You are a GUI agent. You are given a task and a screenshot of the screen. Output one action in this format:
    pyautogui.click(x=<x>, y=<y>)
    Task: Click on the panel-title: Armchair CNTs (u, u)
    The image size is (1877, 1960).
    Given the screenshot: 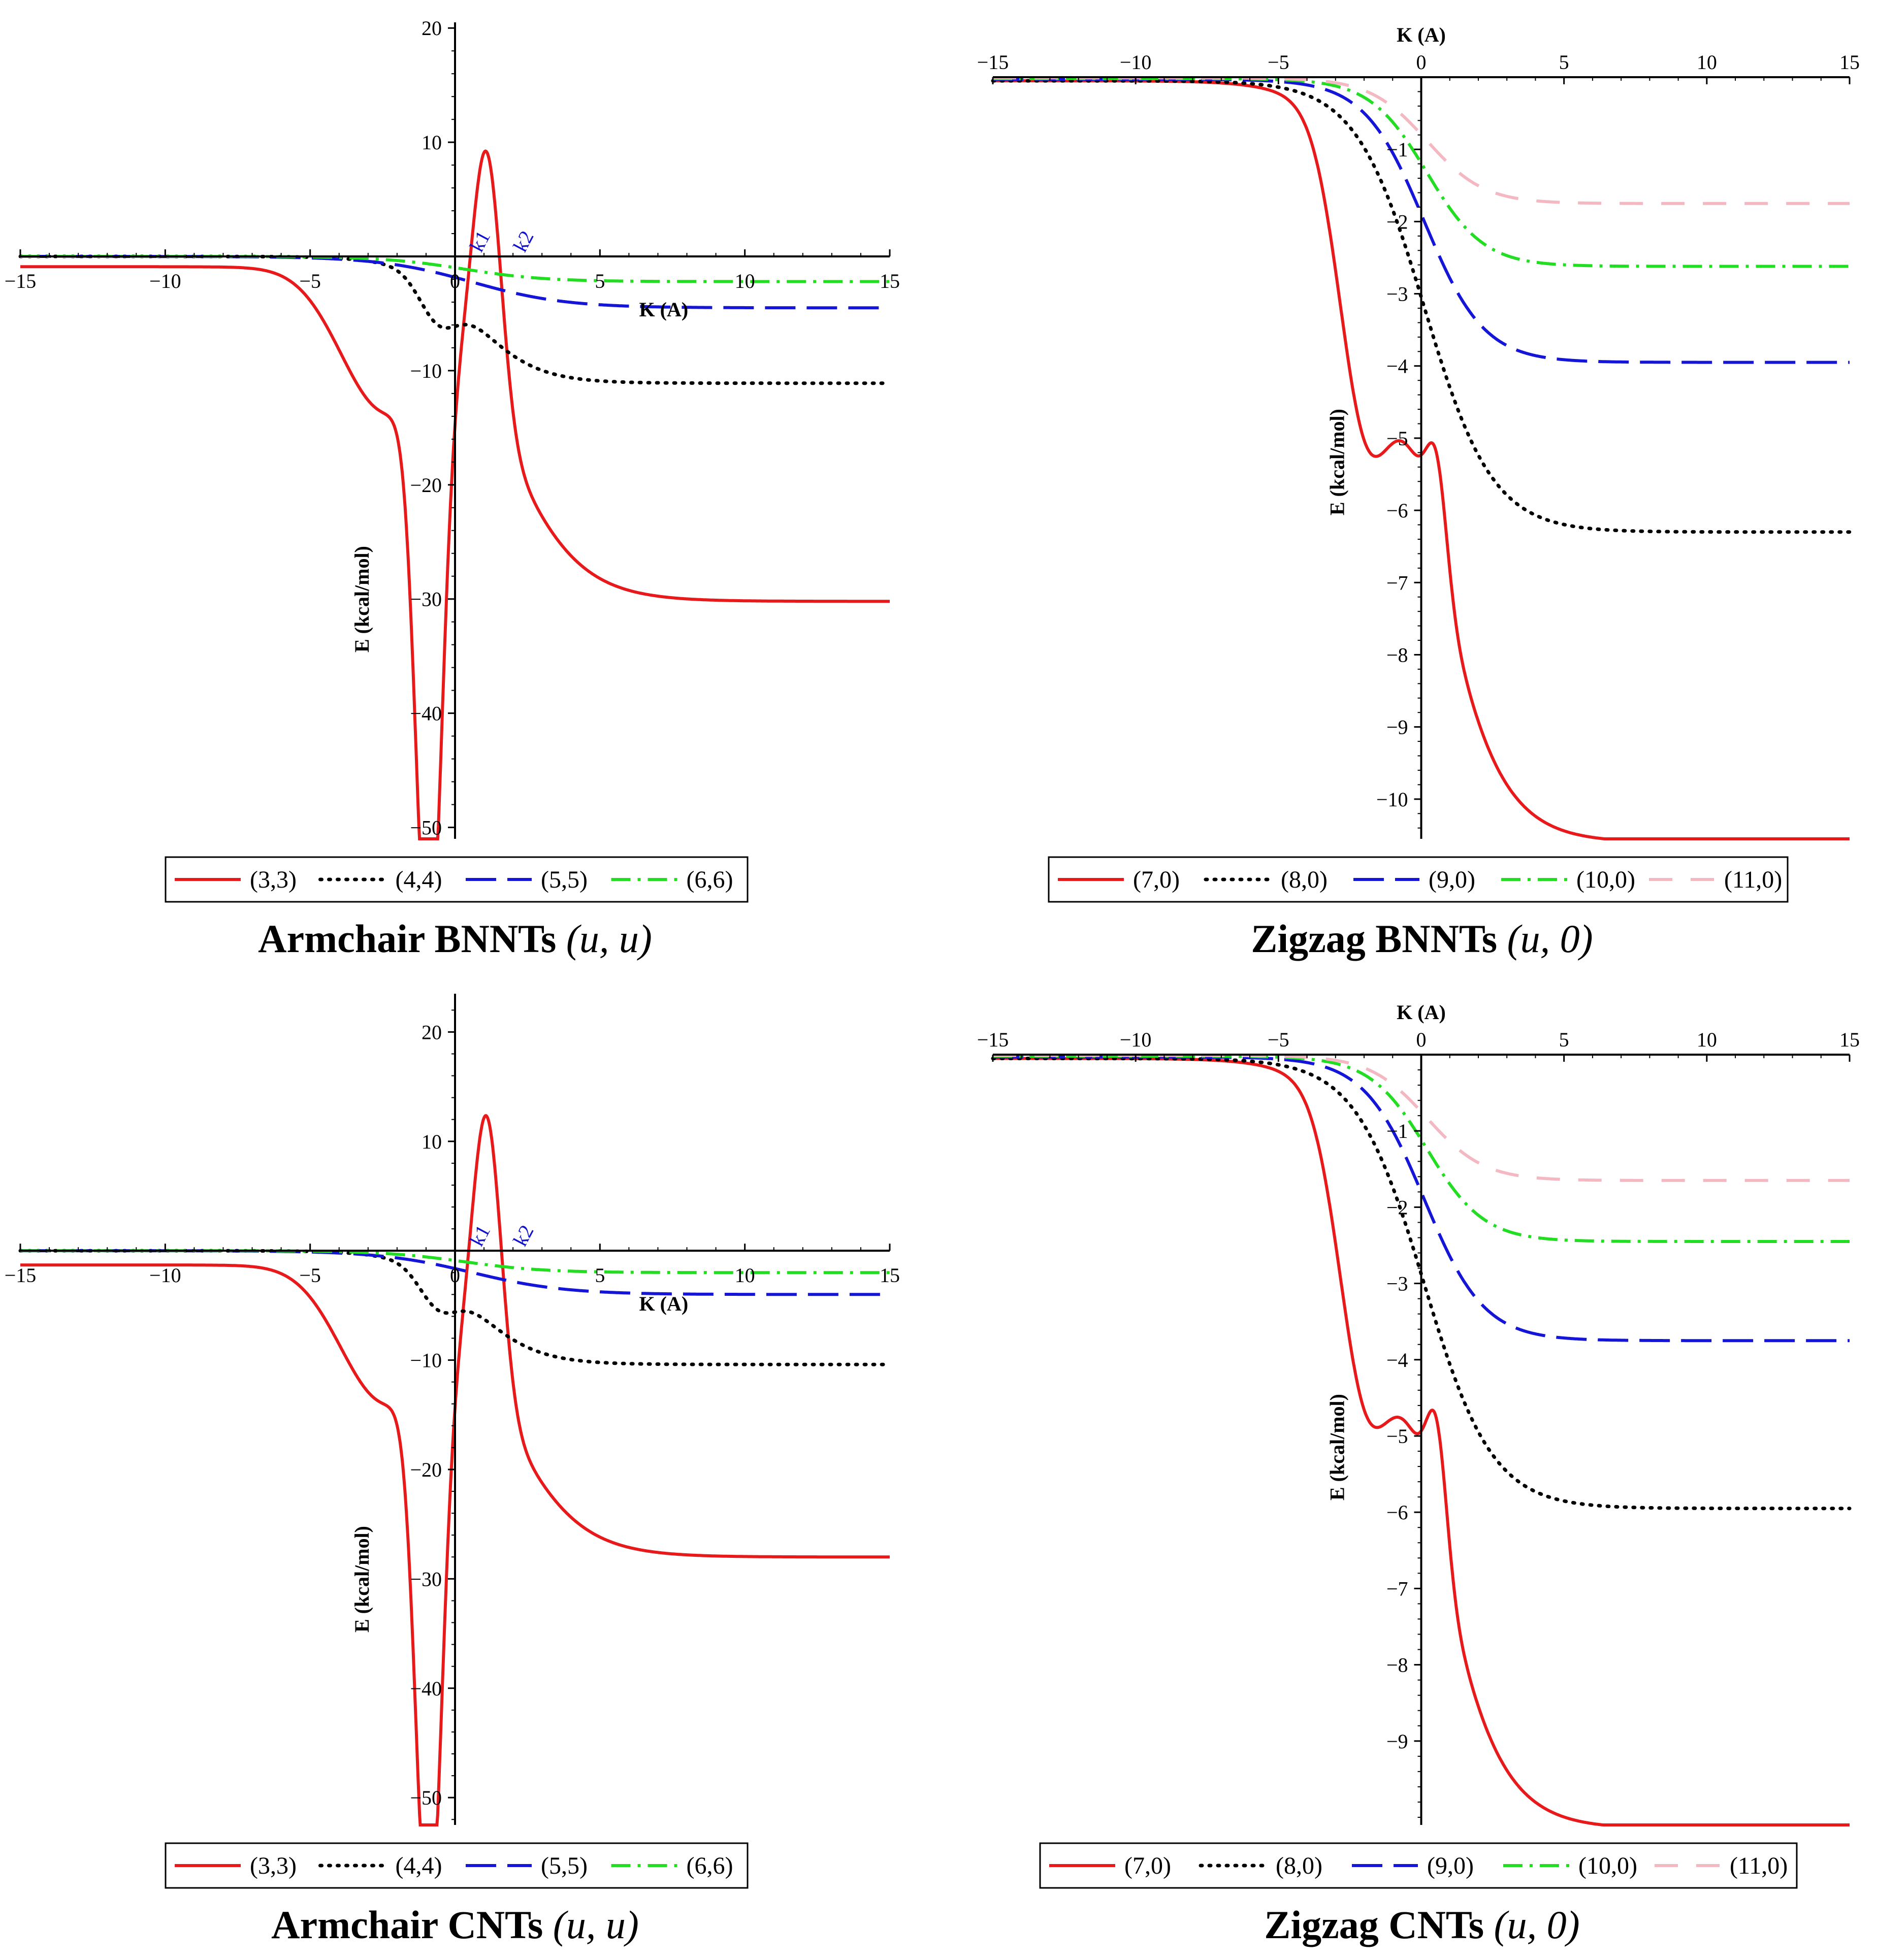 What is the action you would take?
    pyautogui.click(x=455, y=1925)
    